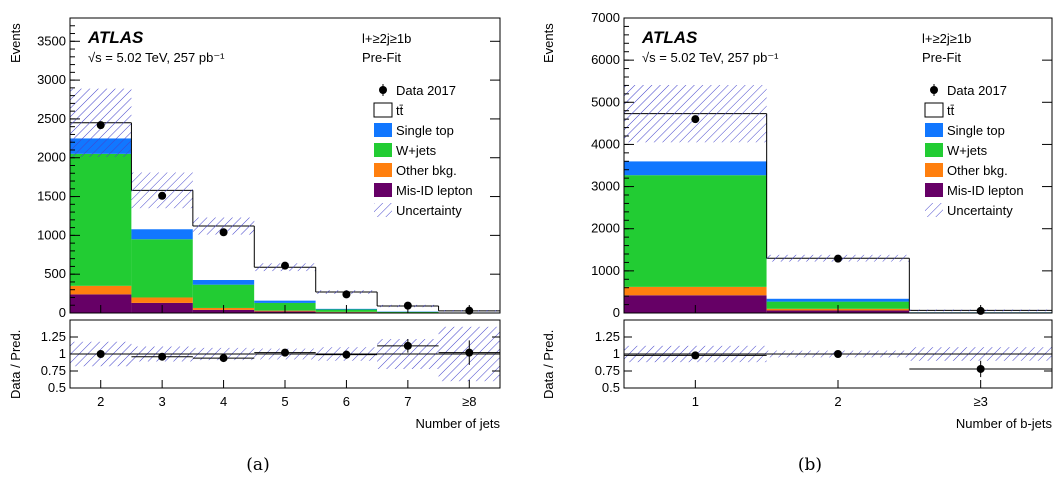 The height and width of the screenshot is (477, 1053). Describe the element at coordinates (51, 157) in the screenshot. I see `y-tick-label: 2000` at that location.